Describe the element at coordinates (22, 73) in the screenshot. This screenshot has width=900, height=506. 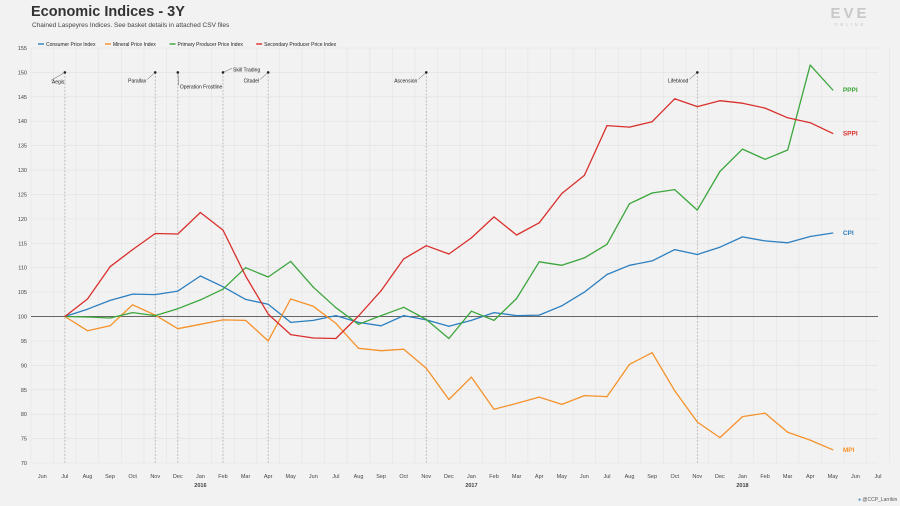
I see `y-tick-label: 150` at that location.